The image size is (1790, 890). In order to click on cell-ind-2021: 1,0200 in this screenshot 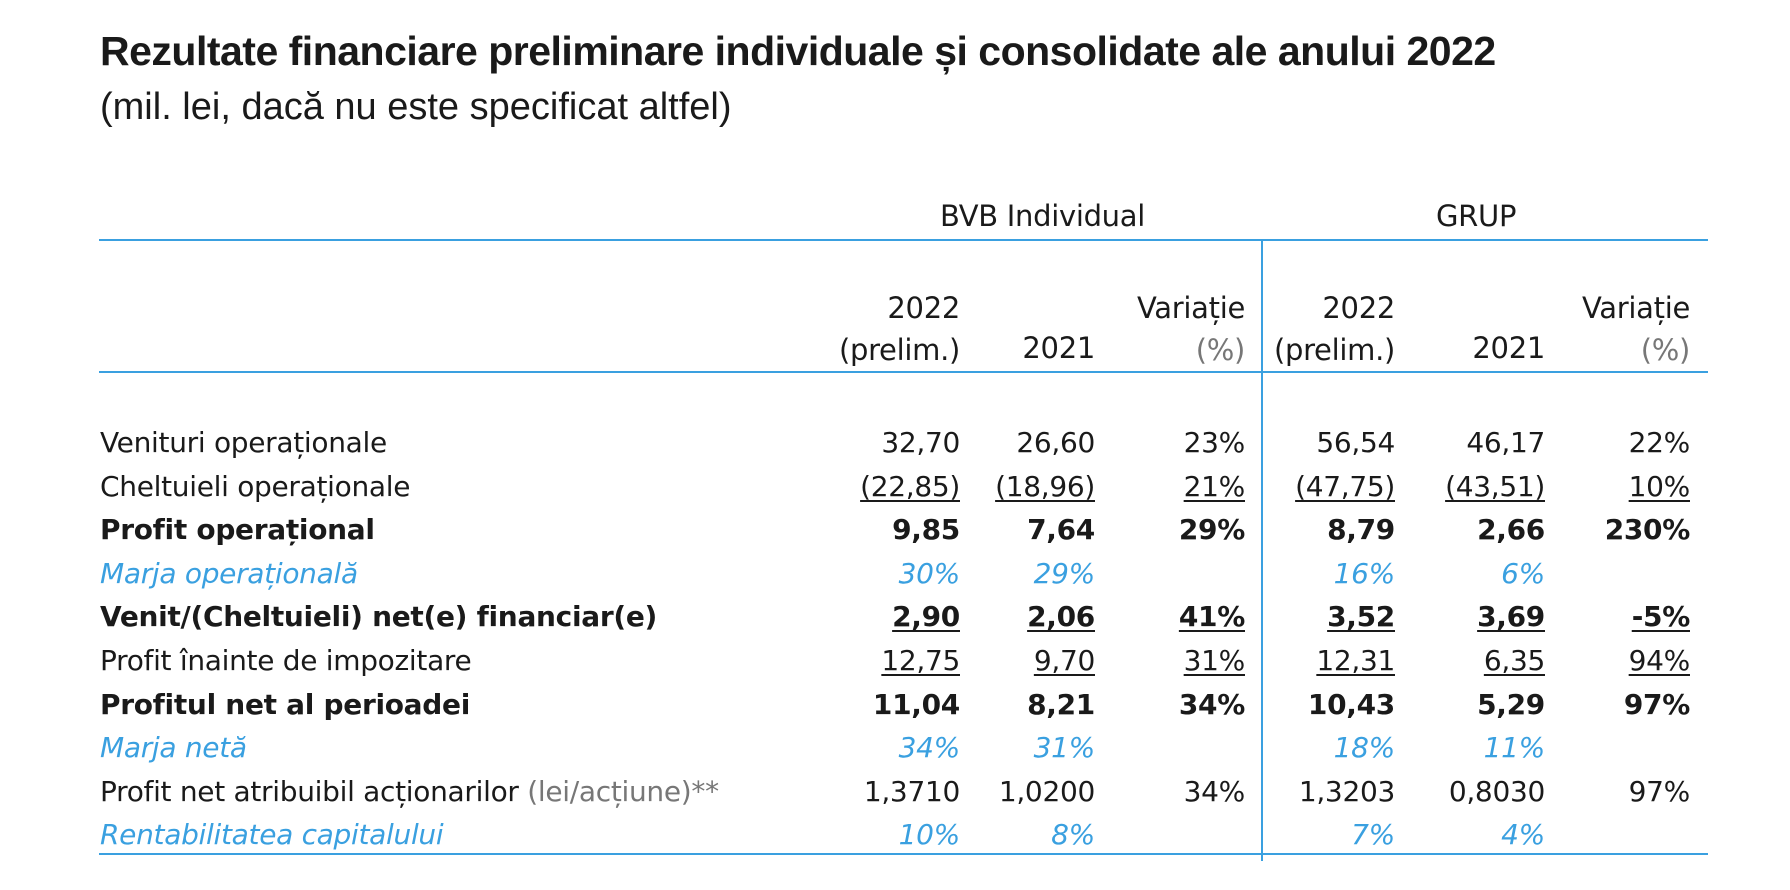, I will do `click(1037, 792)`.